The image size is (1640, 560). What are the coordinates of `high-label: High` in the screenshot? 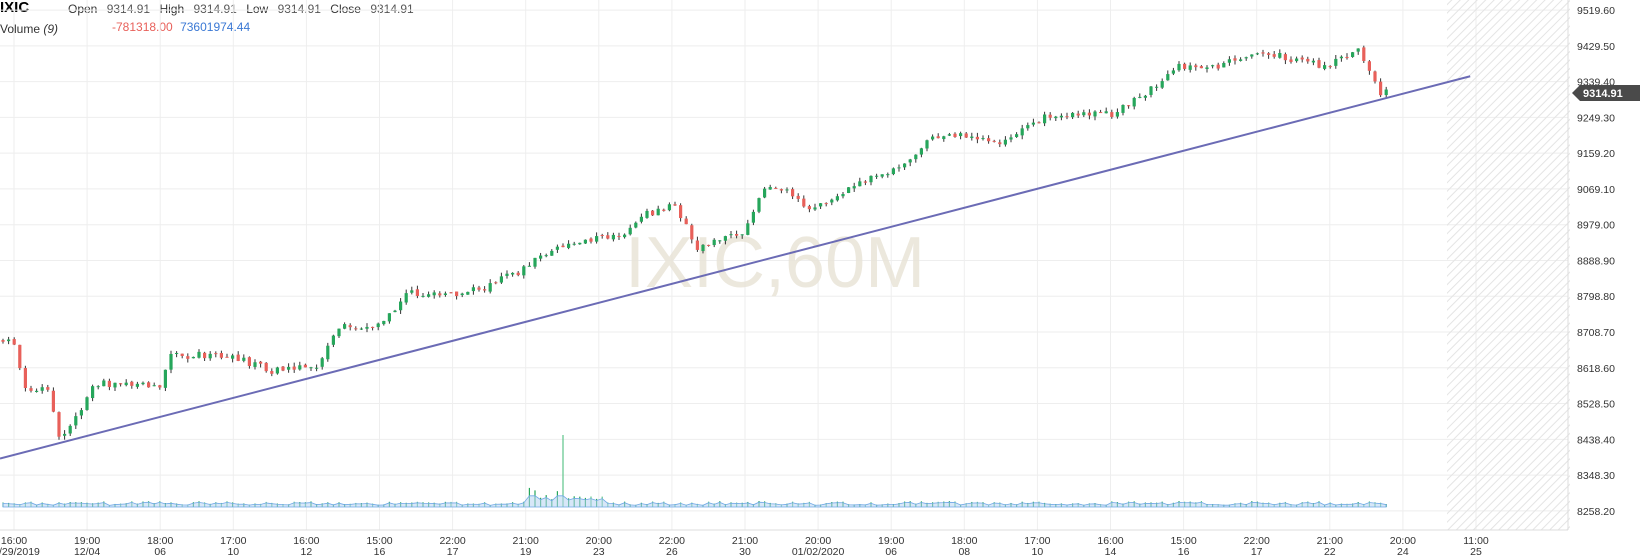 It's located at (172, 9).